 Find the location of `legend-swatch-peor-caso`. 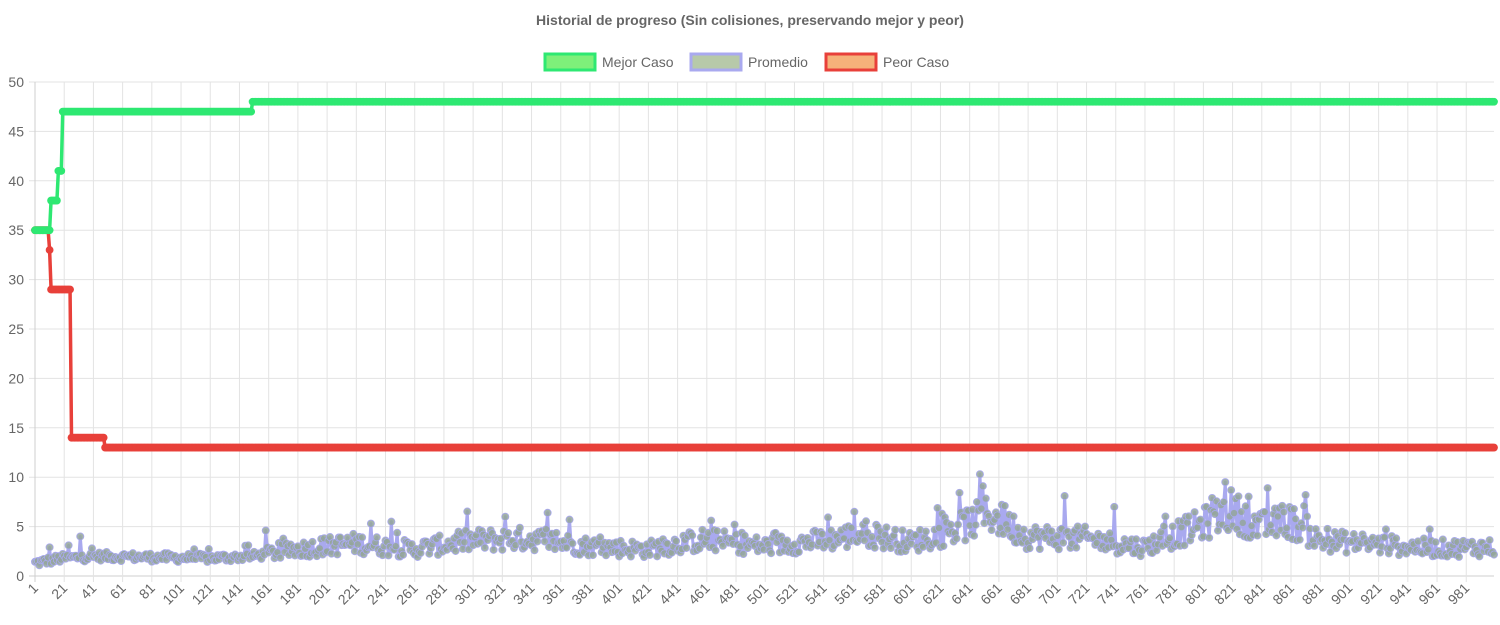

legend-swatch-peor-caso is located at coordinates (851, 62).